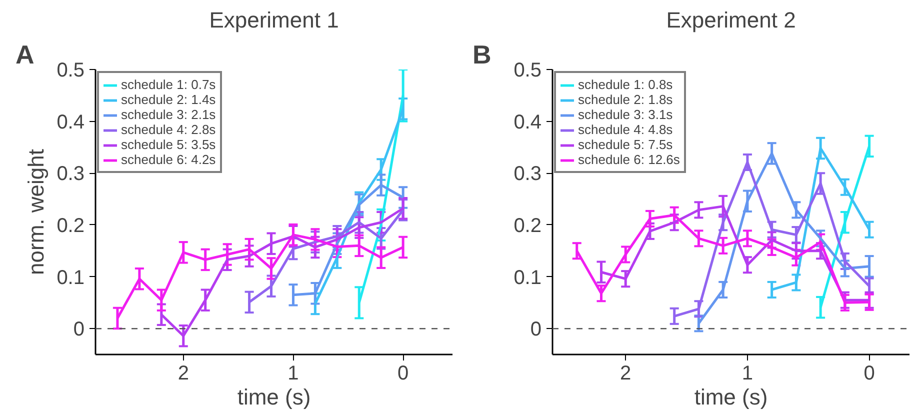  Describe the element at coordinates (168, 84) in the screenshot. I see `legend-label: schedule 1: 0.7s` at that location.